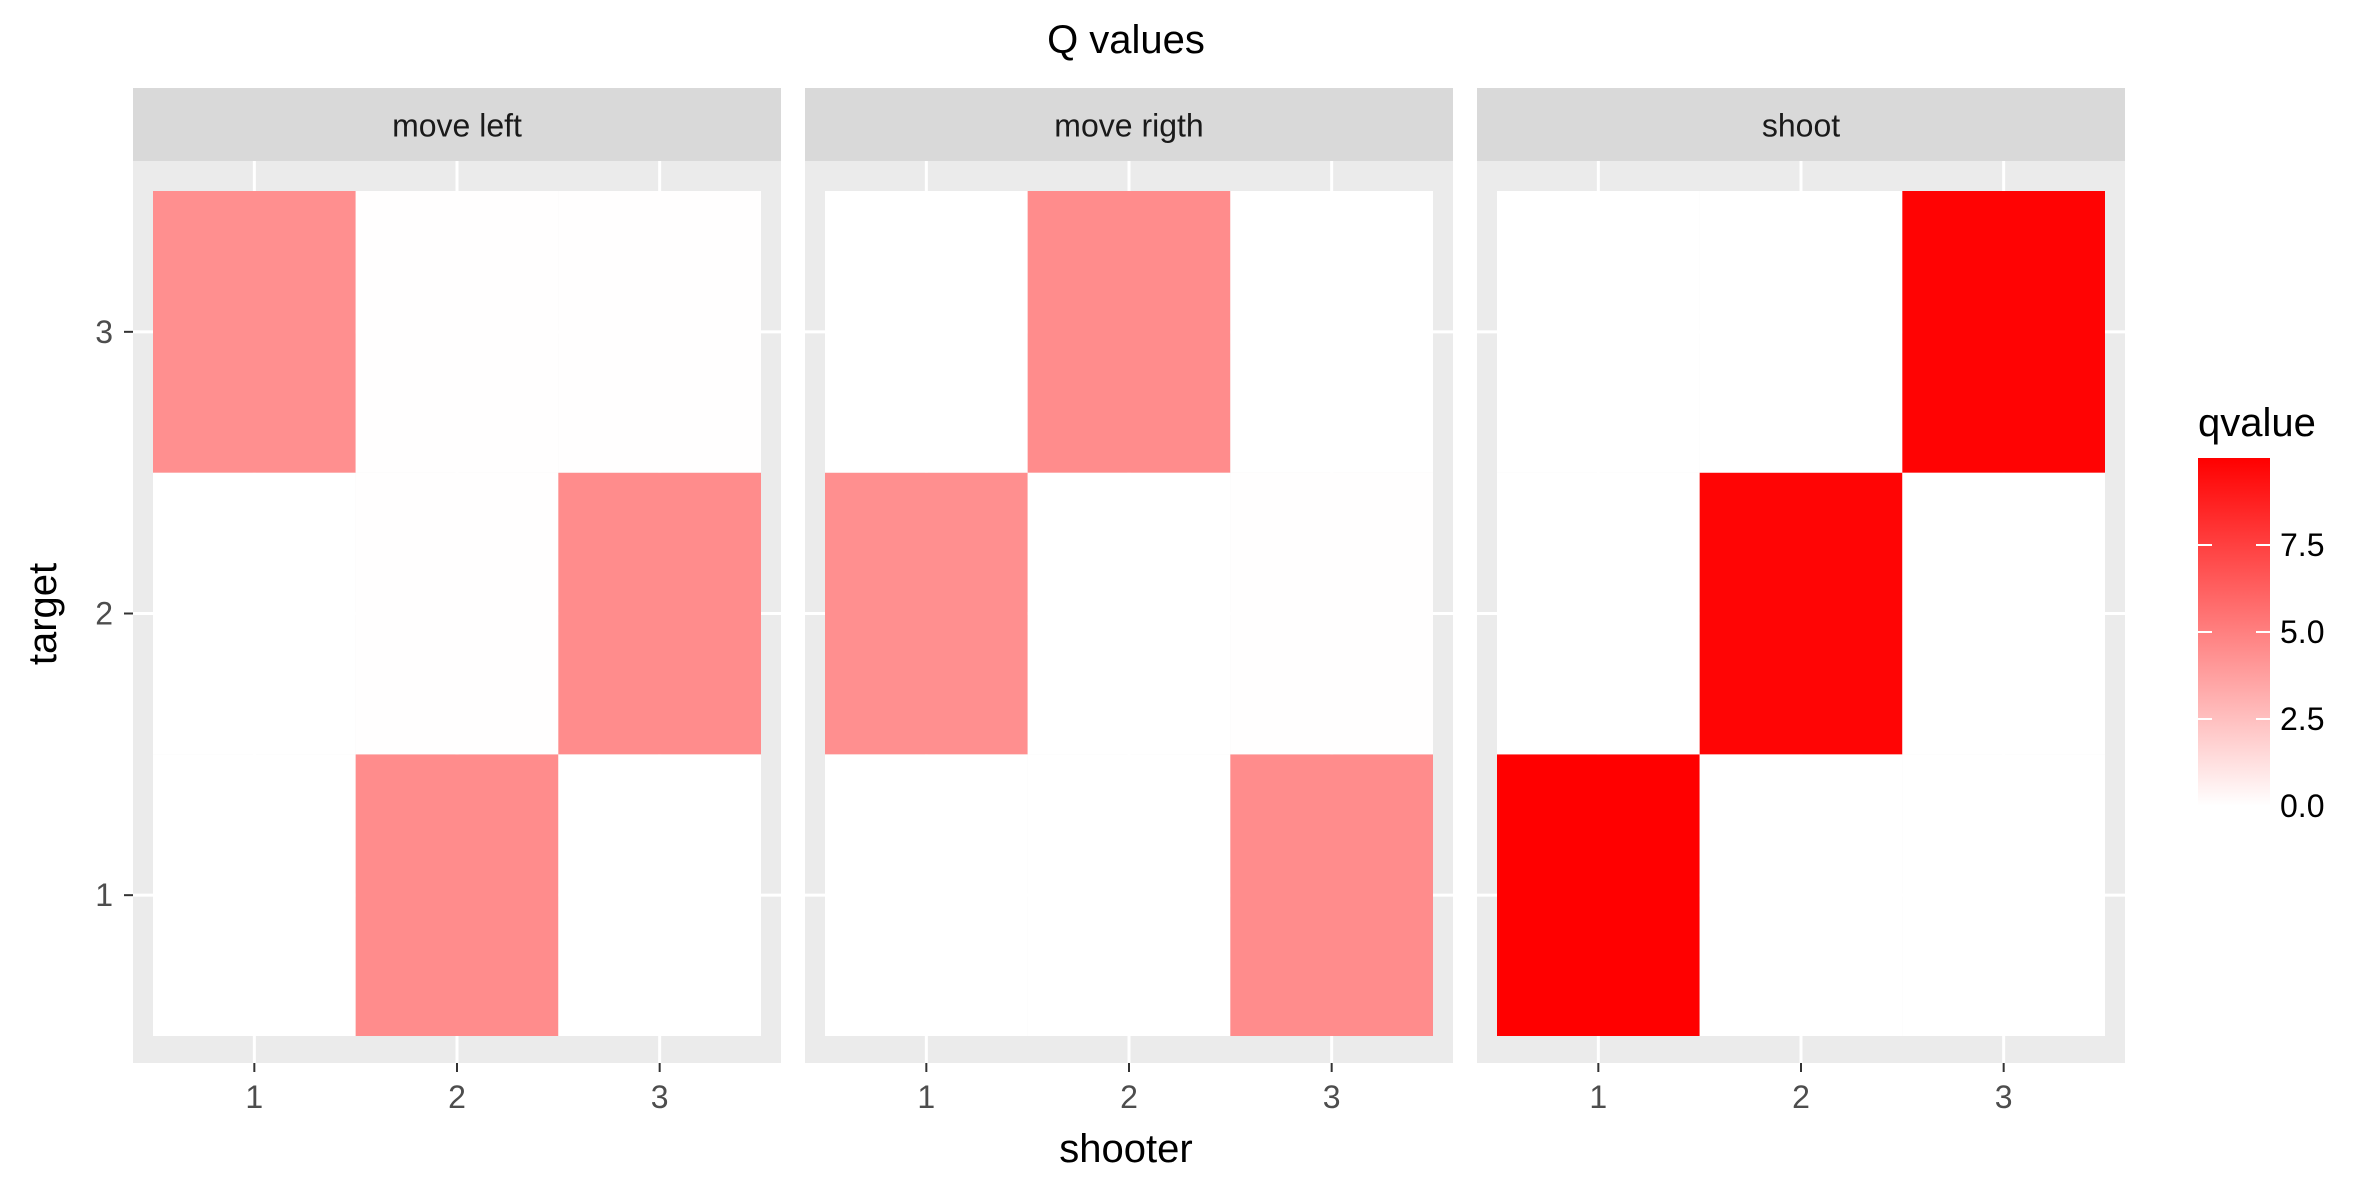 This screenshot has height=1181, width=2362. Describe the element at coordinates (2302, 632) in the screenshot. I see `legend-tick-label: 5.0` at that location.